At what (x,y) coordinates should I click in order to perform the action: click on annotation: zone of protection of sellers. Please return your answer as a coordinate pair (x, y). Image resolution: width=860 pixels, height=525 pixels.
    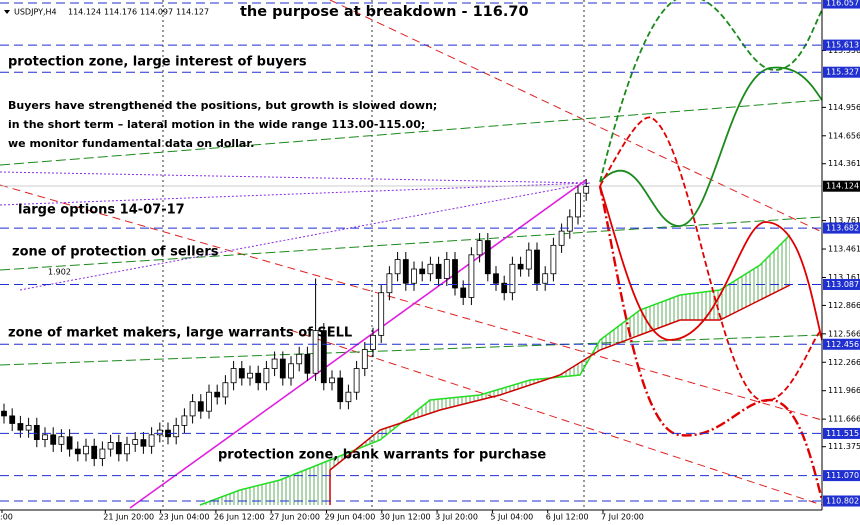
    Looking at the image, I should click on (115, 252).